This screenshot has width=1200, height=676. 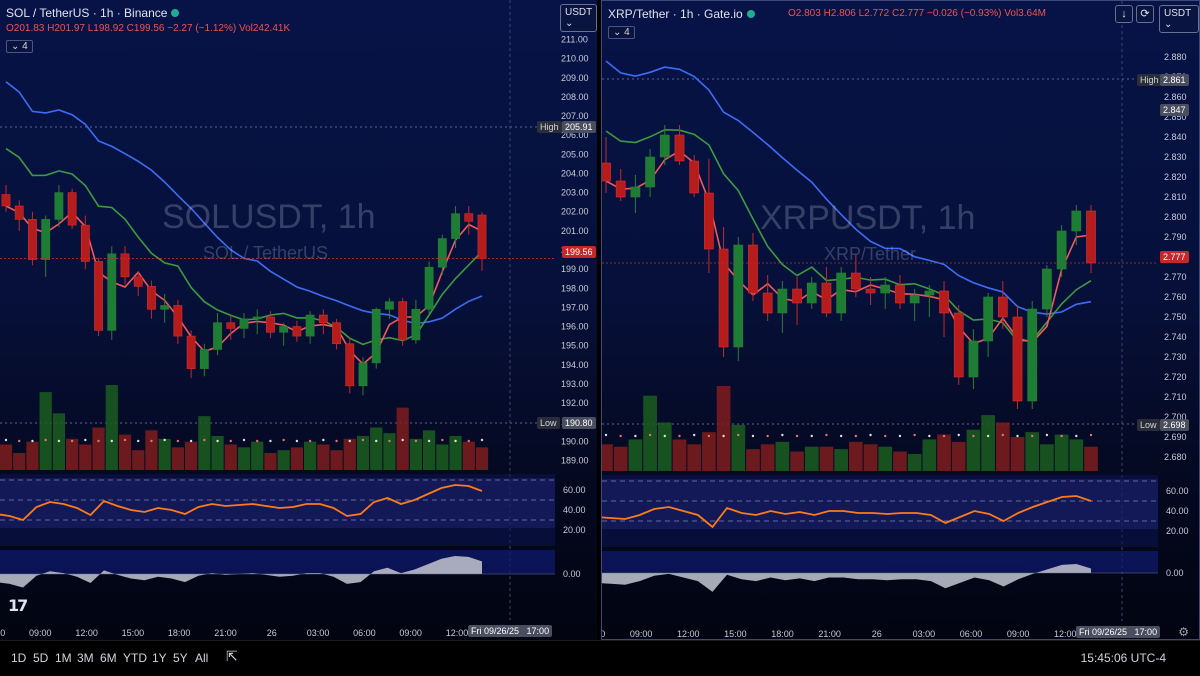 What do you see at coordinates (241, 503) in the screenshot?
I see `rsi-line` at bounding box center [241, 503].